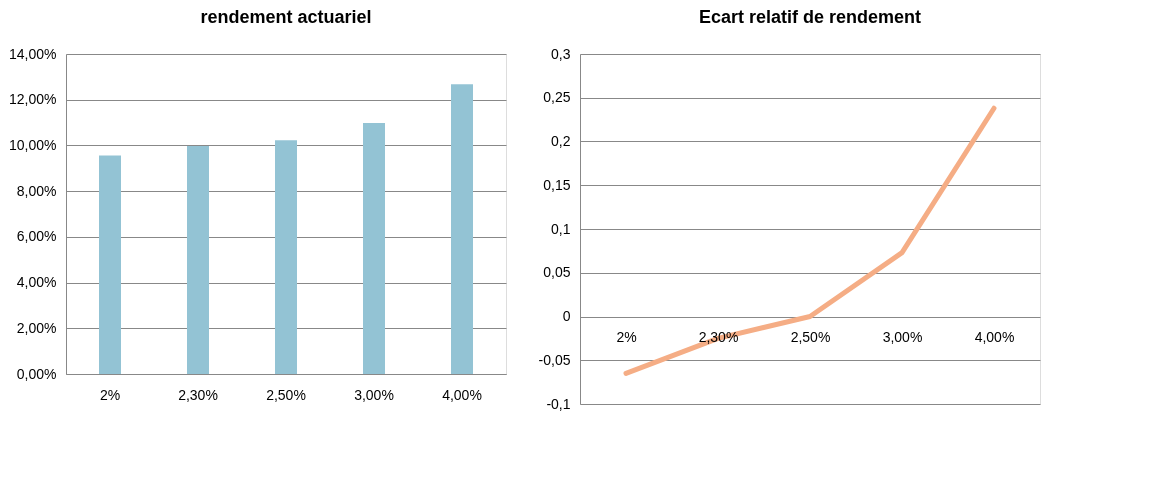 The height and width of the screenshot is (501, 1159). Describe the element at coordinates (36, 190) in the screenshot. I see `y-tick-label: 8,00%` at that location.